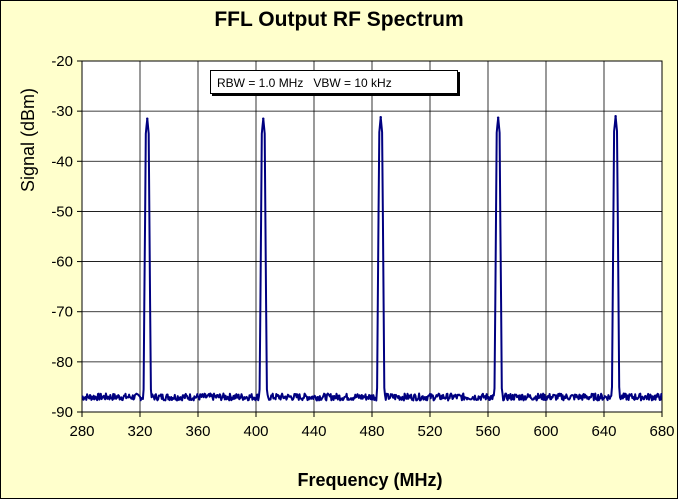 The width and height of the screenshot is (678, 499). Describe the element at coordinates (487, 431) in the screenshot. I see `x-tick-label: 560` at that location.